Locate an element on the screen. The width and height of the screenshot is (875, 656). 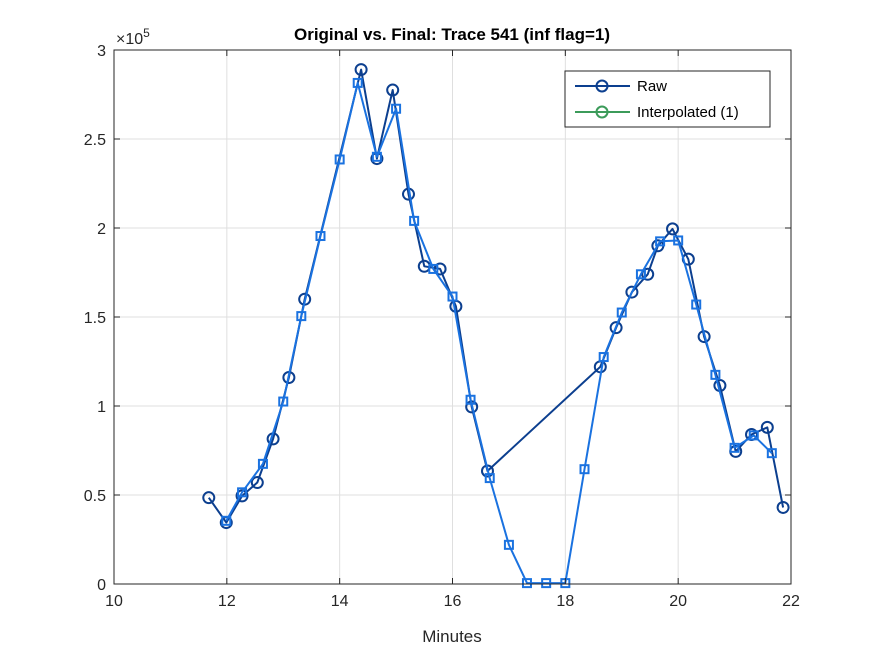
x-tick-label: 20 is located at coordinates (678, 601).